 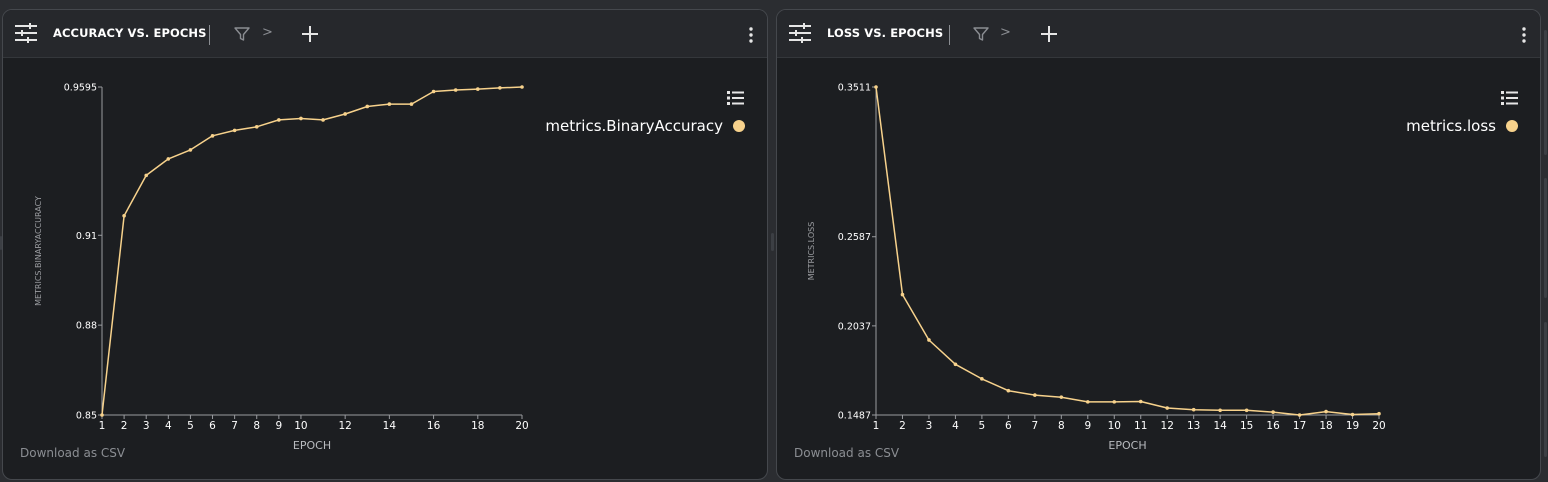 What do you see at coordinates (811, 251) in the screenshot?
I see `y-axis-label: METRICS.LOSS` at bounding box center [811, 251].